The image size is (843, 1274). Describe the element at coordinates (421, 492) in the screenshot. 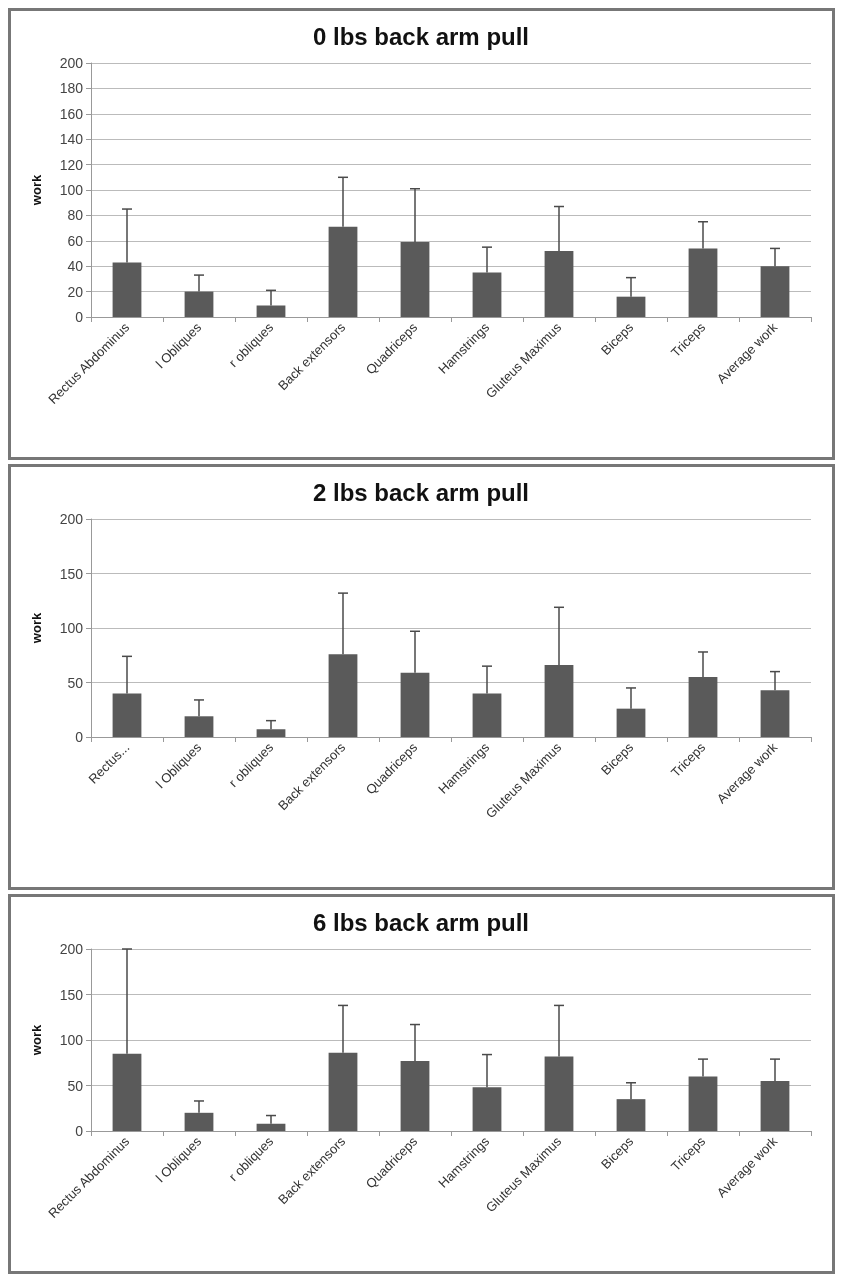

I see `chart-title: 2 lbs back arm pull` at that location.